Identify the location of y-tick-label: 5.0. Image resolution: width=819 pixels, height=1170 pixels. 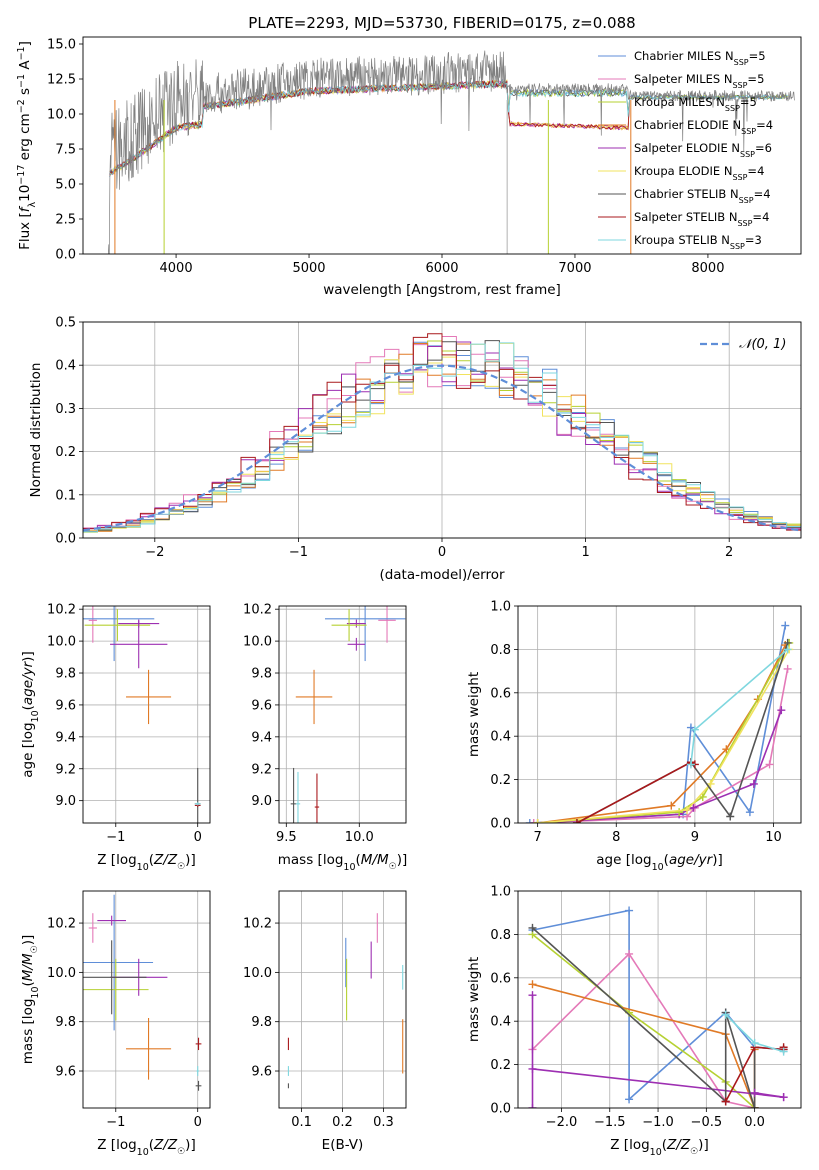
(65, 185).